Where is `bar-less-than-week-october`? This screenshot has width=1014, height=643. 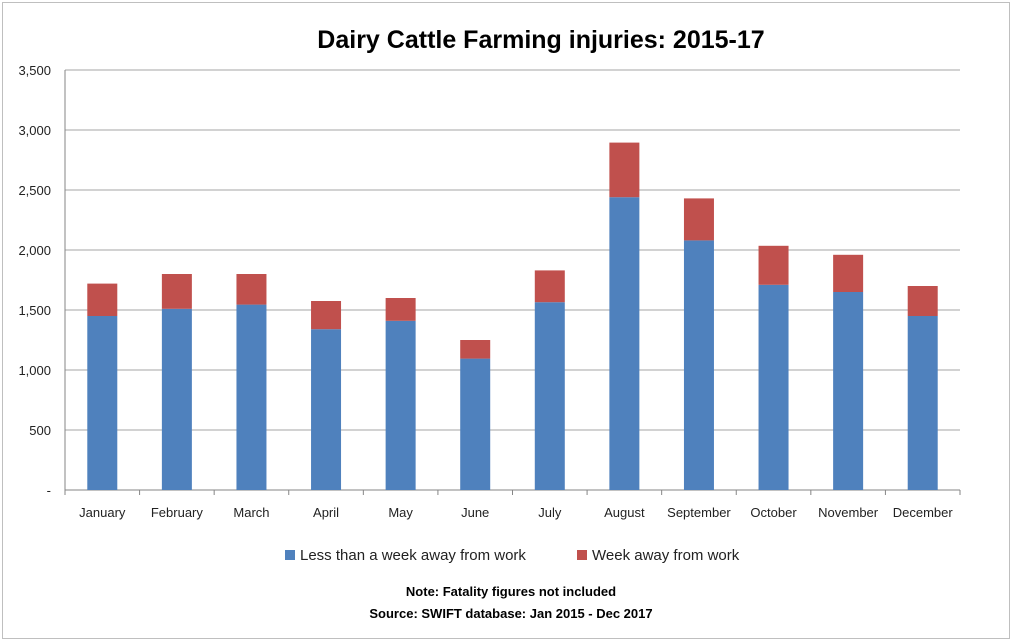
bar-less-than-week-october is located at coordinates (773, 387).